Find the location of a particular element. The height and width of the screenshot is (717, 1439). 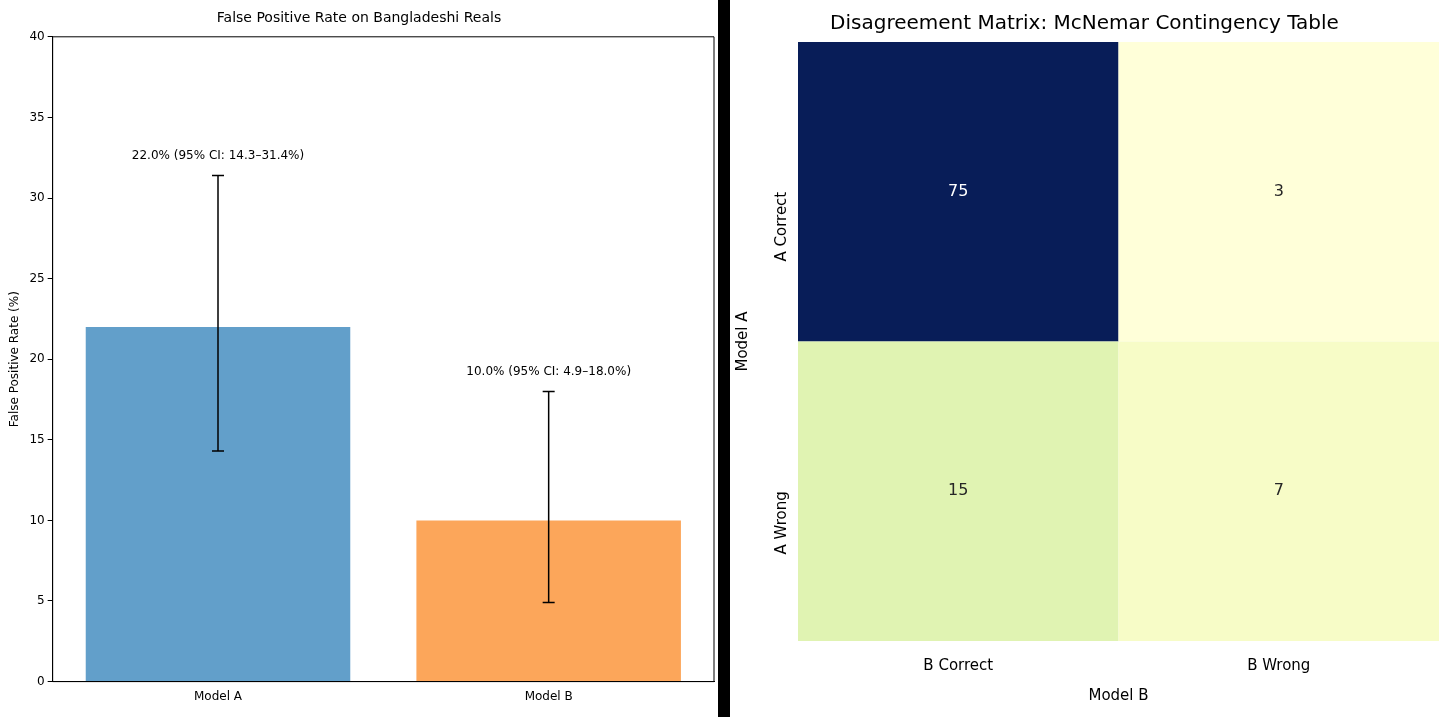

chart-title: False Positive Rate on Bangladeshi Reals is located at coordinates (359, 17).